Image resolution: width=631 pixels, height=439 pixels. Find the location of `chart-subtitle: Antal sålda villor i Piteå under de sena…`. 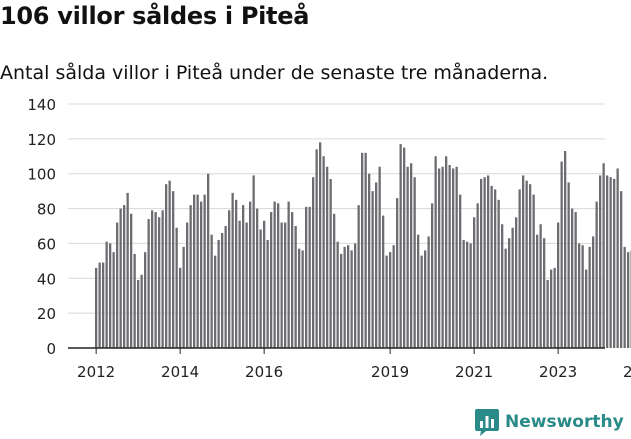

chart-subtitle: Antal sålda villor i Piteå under de sena… is located at coordinates (274, 73).